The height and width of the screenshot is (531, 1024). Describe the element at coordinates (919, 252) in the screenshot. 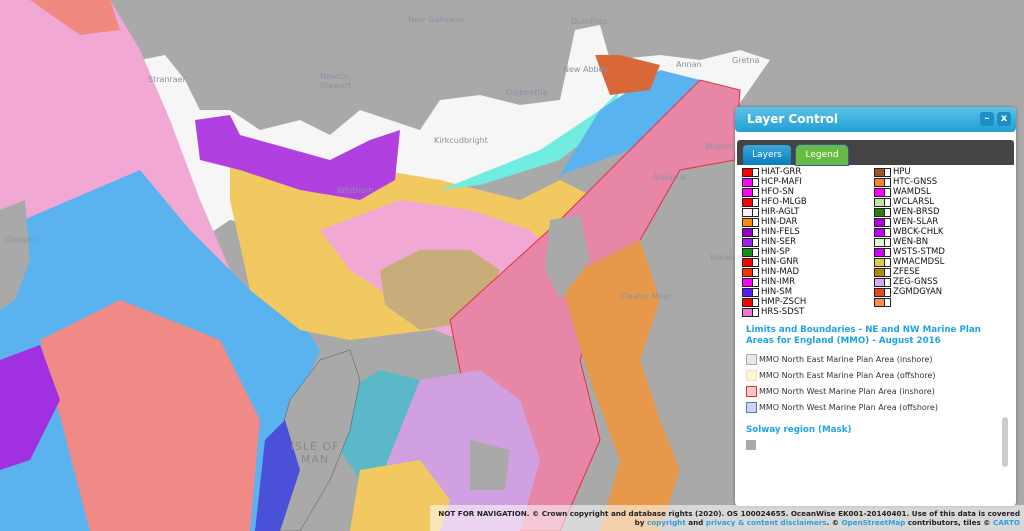

I see `legend-code: WSTS-STMD` at that location.